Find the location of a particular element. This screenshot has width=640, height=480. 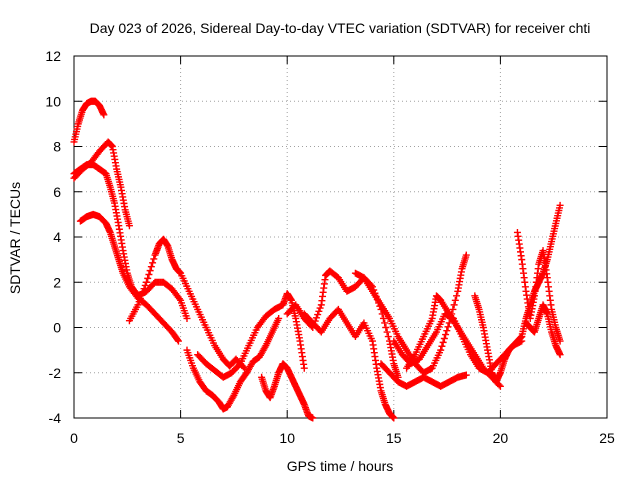

series-sat-f is located at coordinates (233, 363).